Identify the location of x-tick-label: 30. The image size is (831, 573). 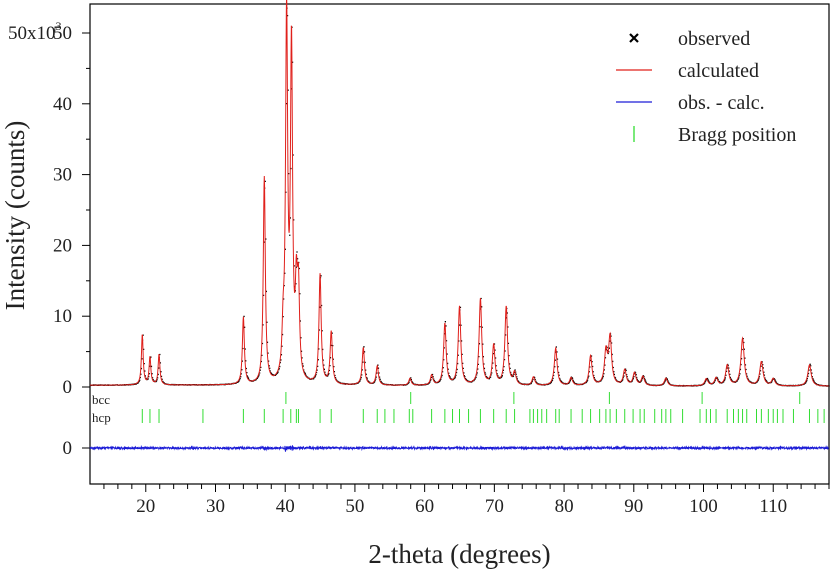
(215, 506).